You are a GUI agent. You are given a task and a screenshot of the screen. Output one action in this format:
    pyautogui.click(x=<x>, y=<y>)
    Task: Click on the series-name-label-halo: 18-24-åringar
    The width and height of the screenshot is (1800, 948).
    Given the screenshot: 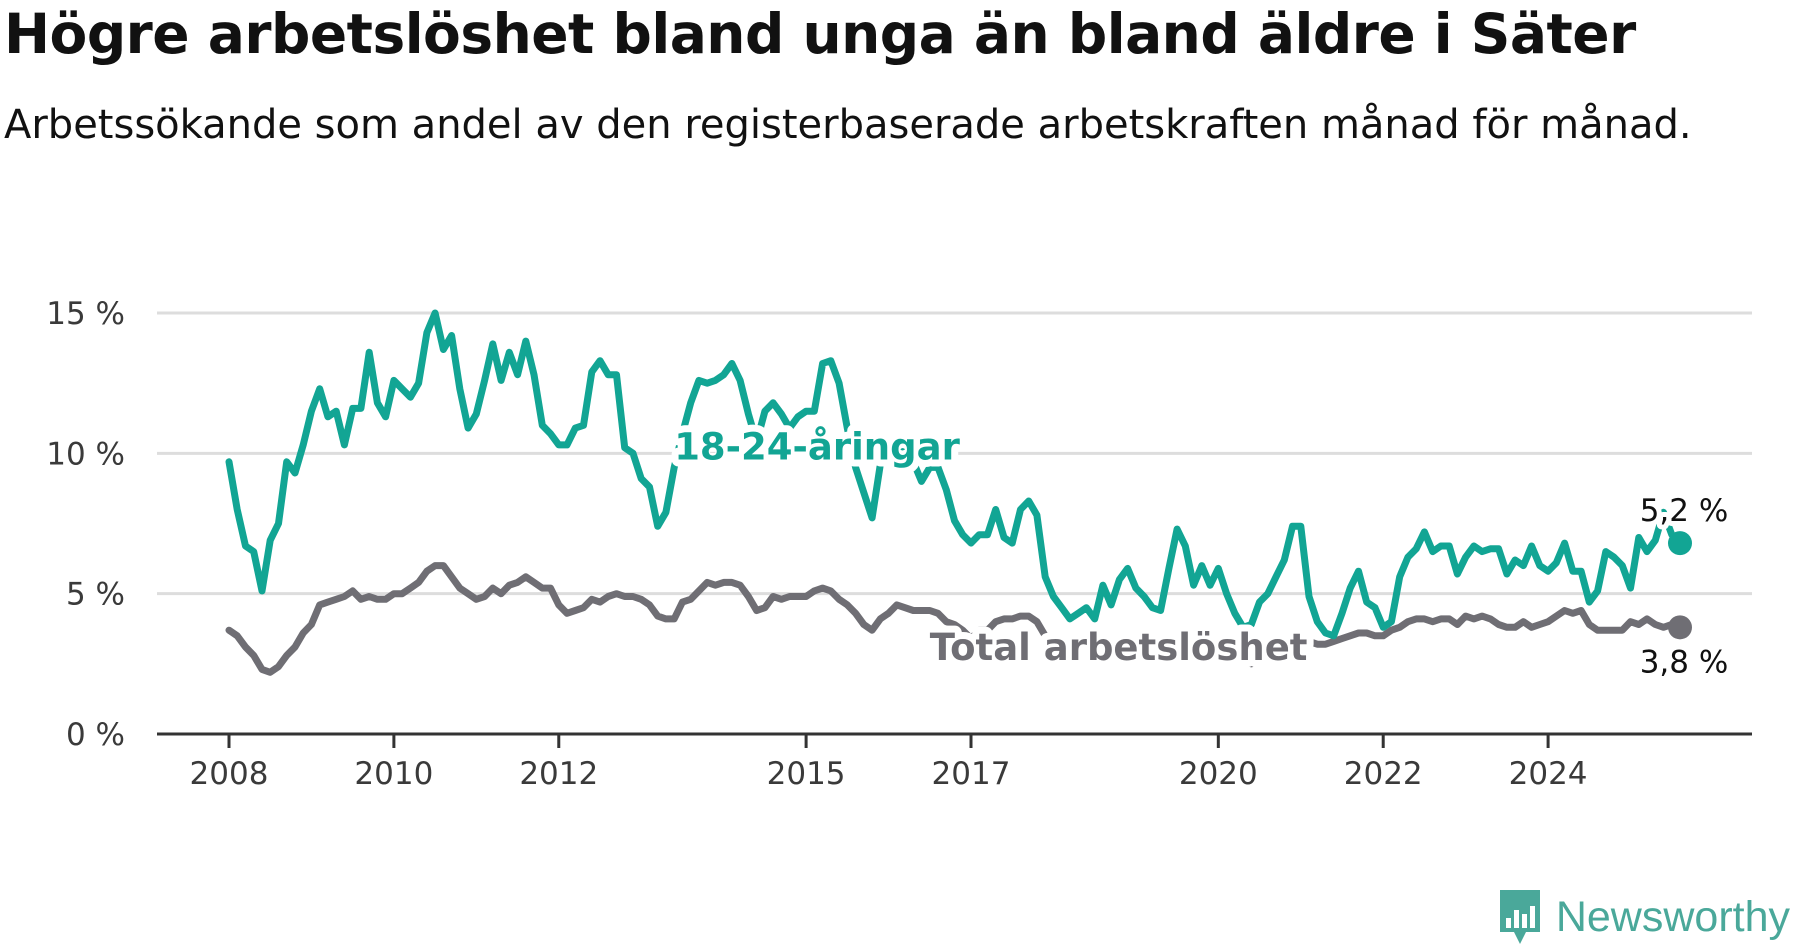 What is the action you would take?
    pyautogui.click(x=817, y=447)
    